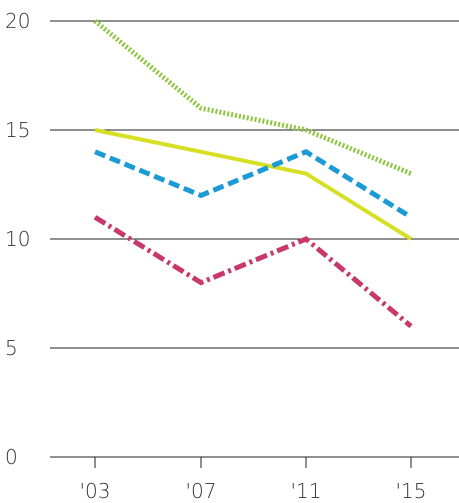 The width and height of the screenshot is (459, 503). Describe the element at coordinates (411, 491) in the screenshot. I see `x-tick-label: '15` at that location.